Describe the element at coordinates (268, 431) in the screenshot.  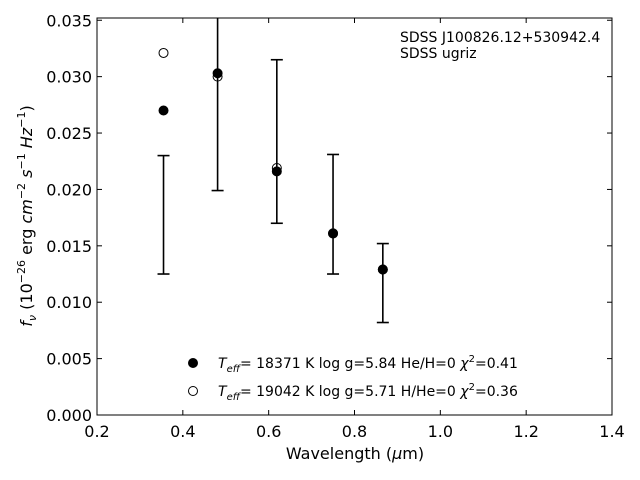
I see `x-tick-label: 0.6` at that location.